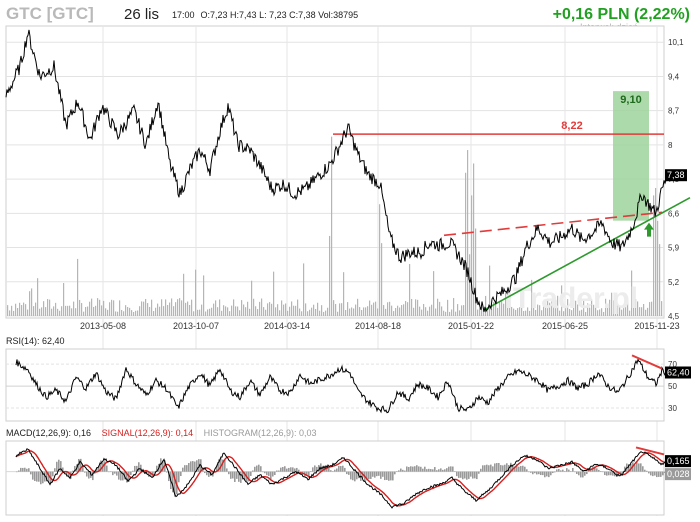 This screenshot has width=700, height=522. I want to click on target-box-label: 9,10, so click(630, 100).